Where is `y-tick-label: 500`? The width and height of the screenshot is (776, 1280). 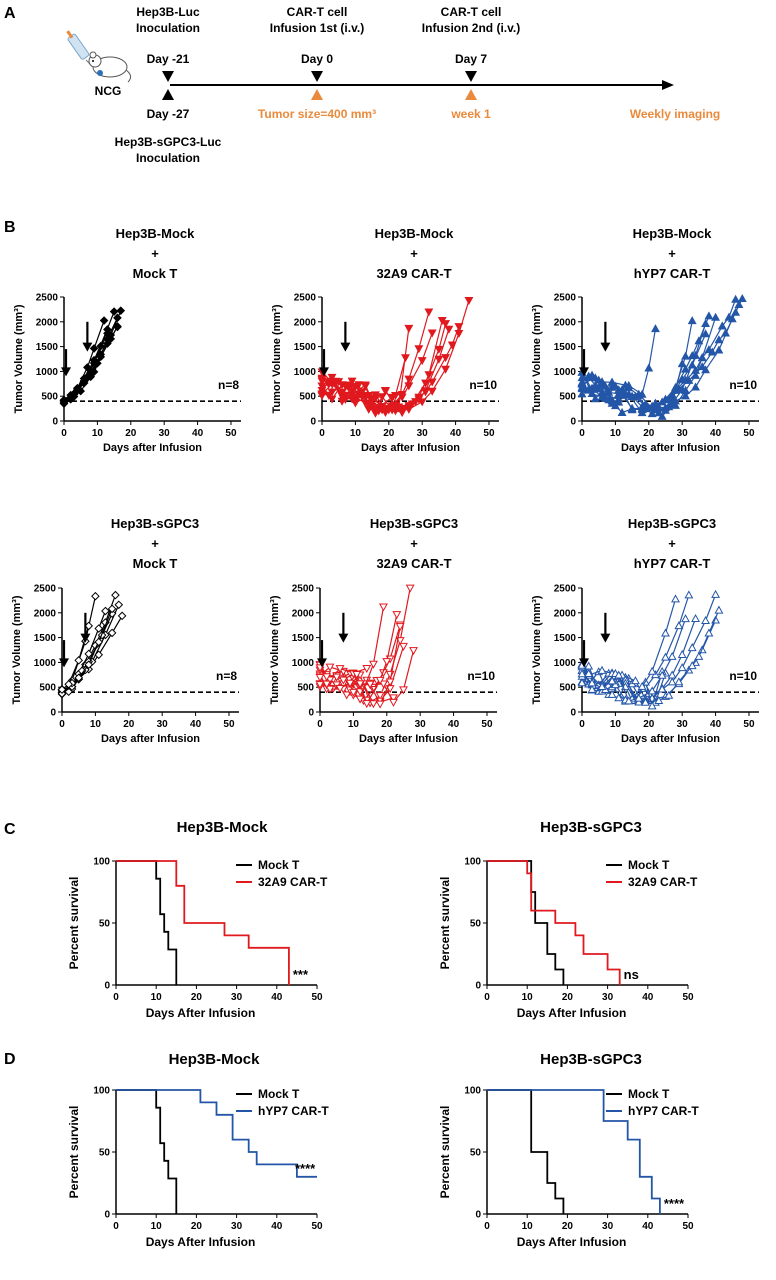 y-tick-label: 500 is located at coordinates (567, 397).